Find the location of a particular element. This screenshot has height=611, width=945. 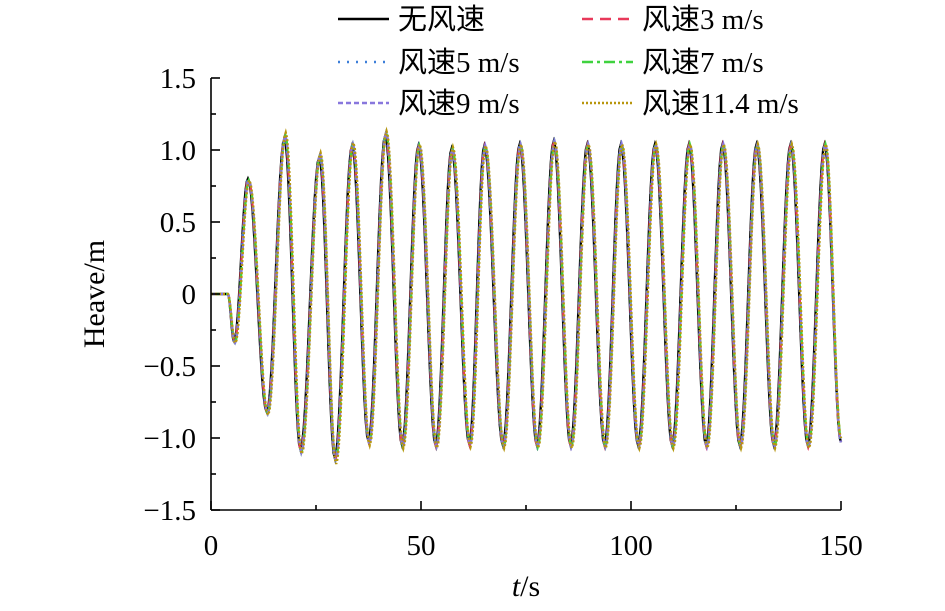

legend-label: 风速11.4 m/s is located at coordinates (720, 104).